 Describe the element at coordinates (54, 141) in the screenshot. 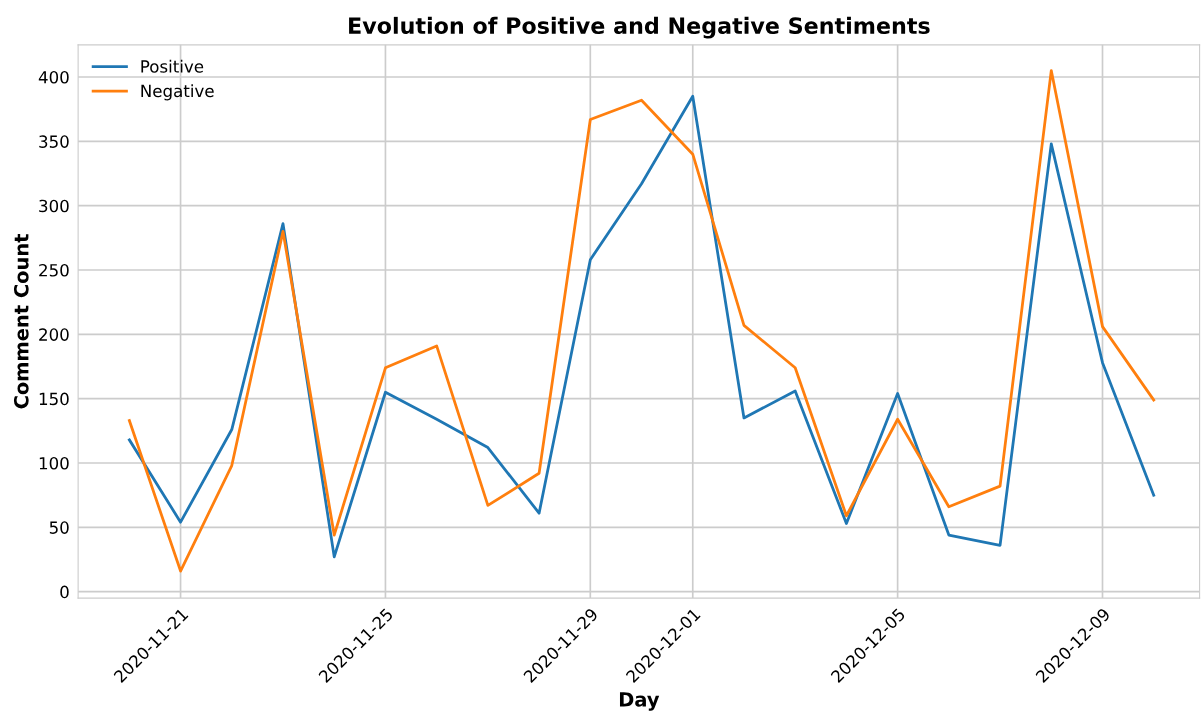

I see `y-tick-label: 350` at that location.